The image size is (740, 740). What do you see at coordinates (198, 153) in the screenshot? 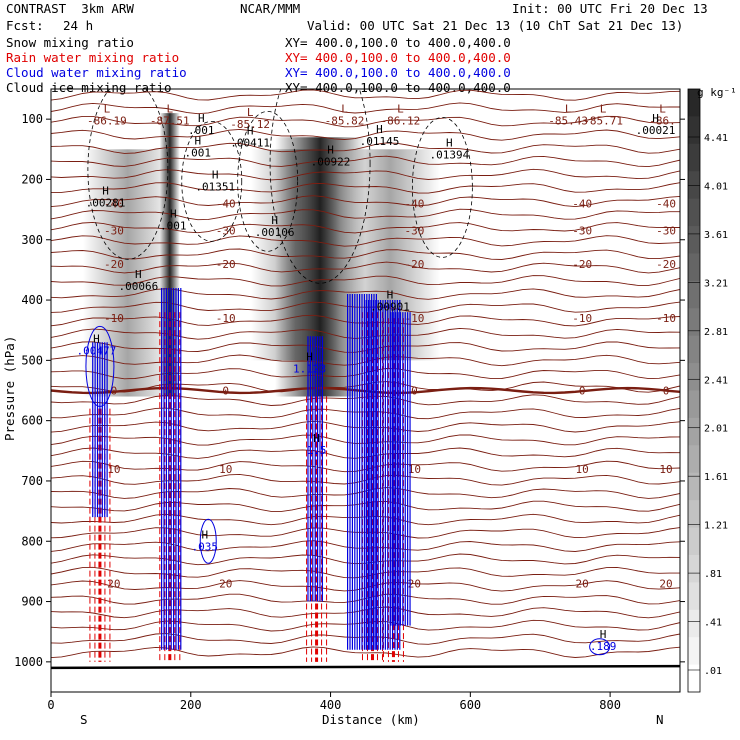
I see `extremum-value: .001` at bounding box center [198, 153].